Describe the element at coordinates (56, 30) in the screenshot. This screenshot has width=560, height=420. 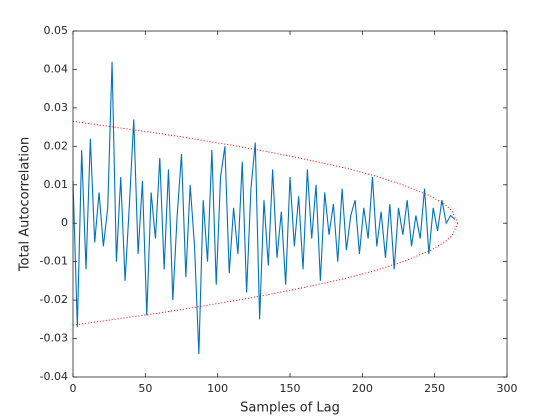
I see `y-tick-label: 0.05` at that location.